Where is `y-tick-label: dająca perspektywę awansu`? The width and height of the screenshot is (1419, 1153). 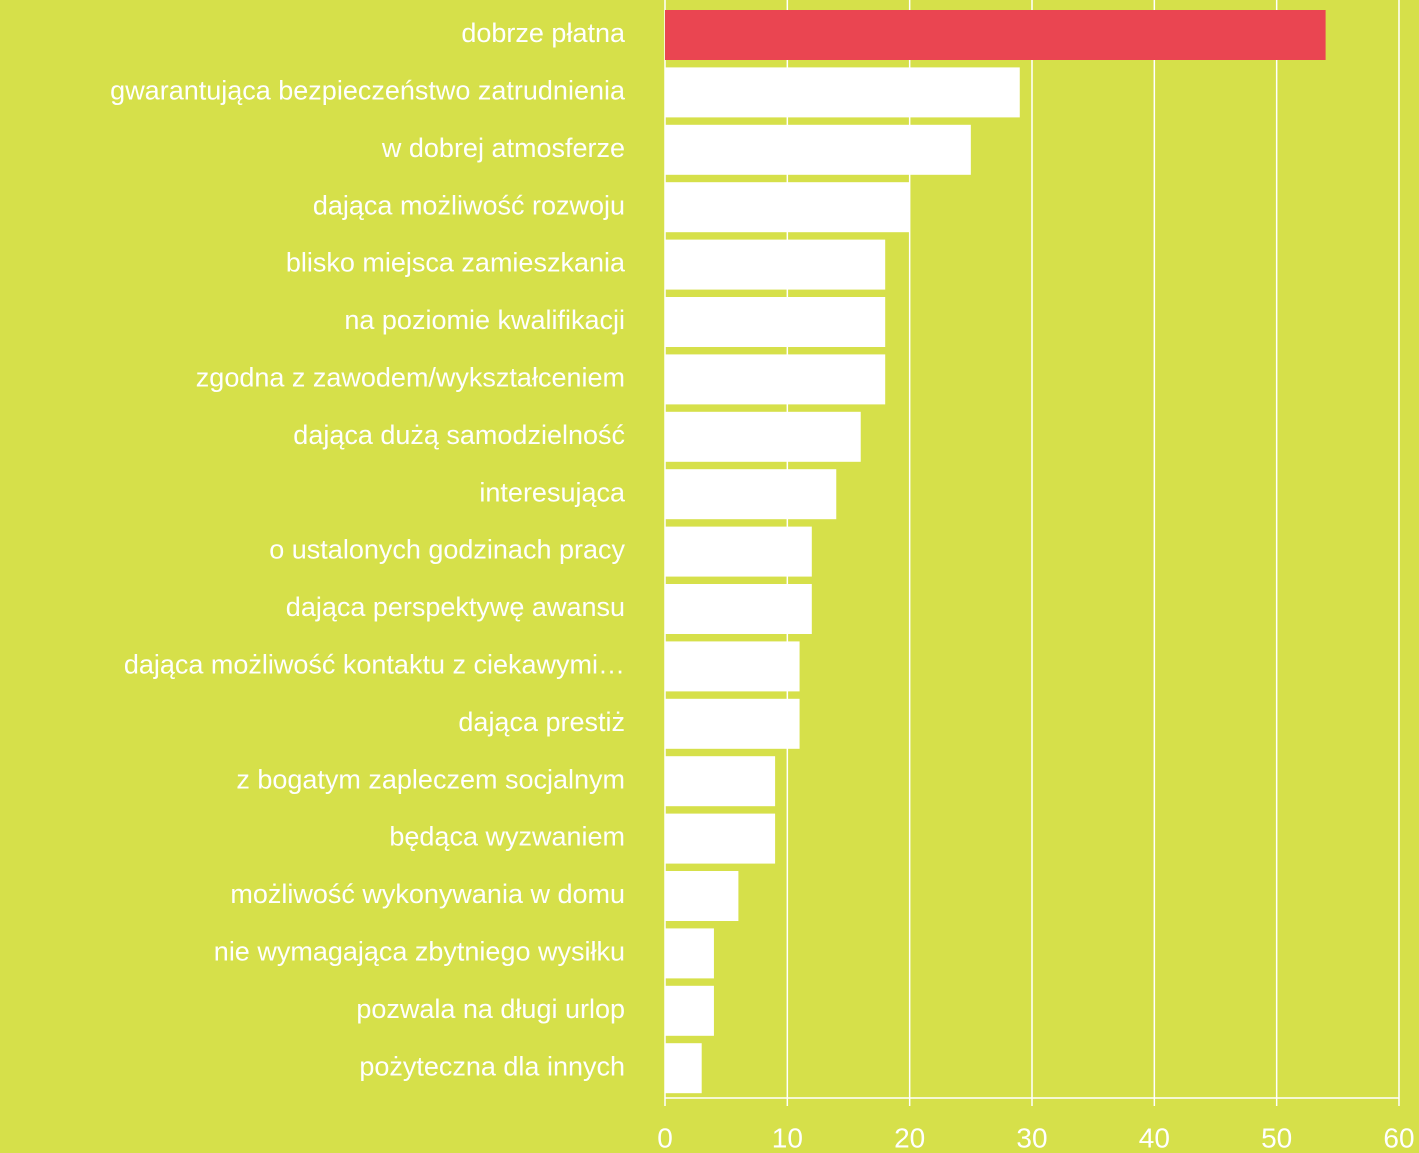 y-tick-label: dająca perspektywę awansu is located at coordinates (455, 607).